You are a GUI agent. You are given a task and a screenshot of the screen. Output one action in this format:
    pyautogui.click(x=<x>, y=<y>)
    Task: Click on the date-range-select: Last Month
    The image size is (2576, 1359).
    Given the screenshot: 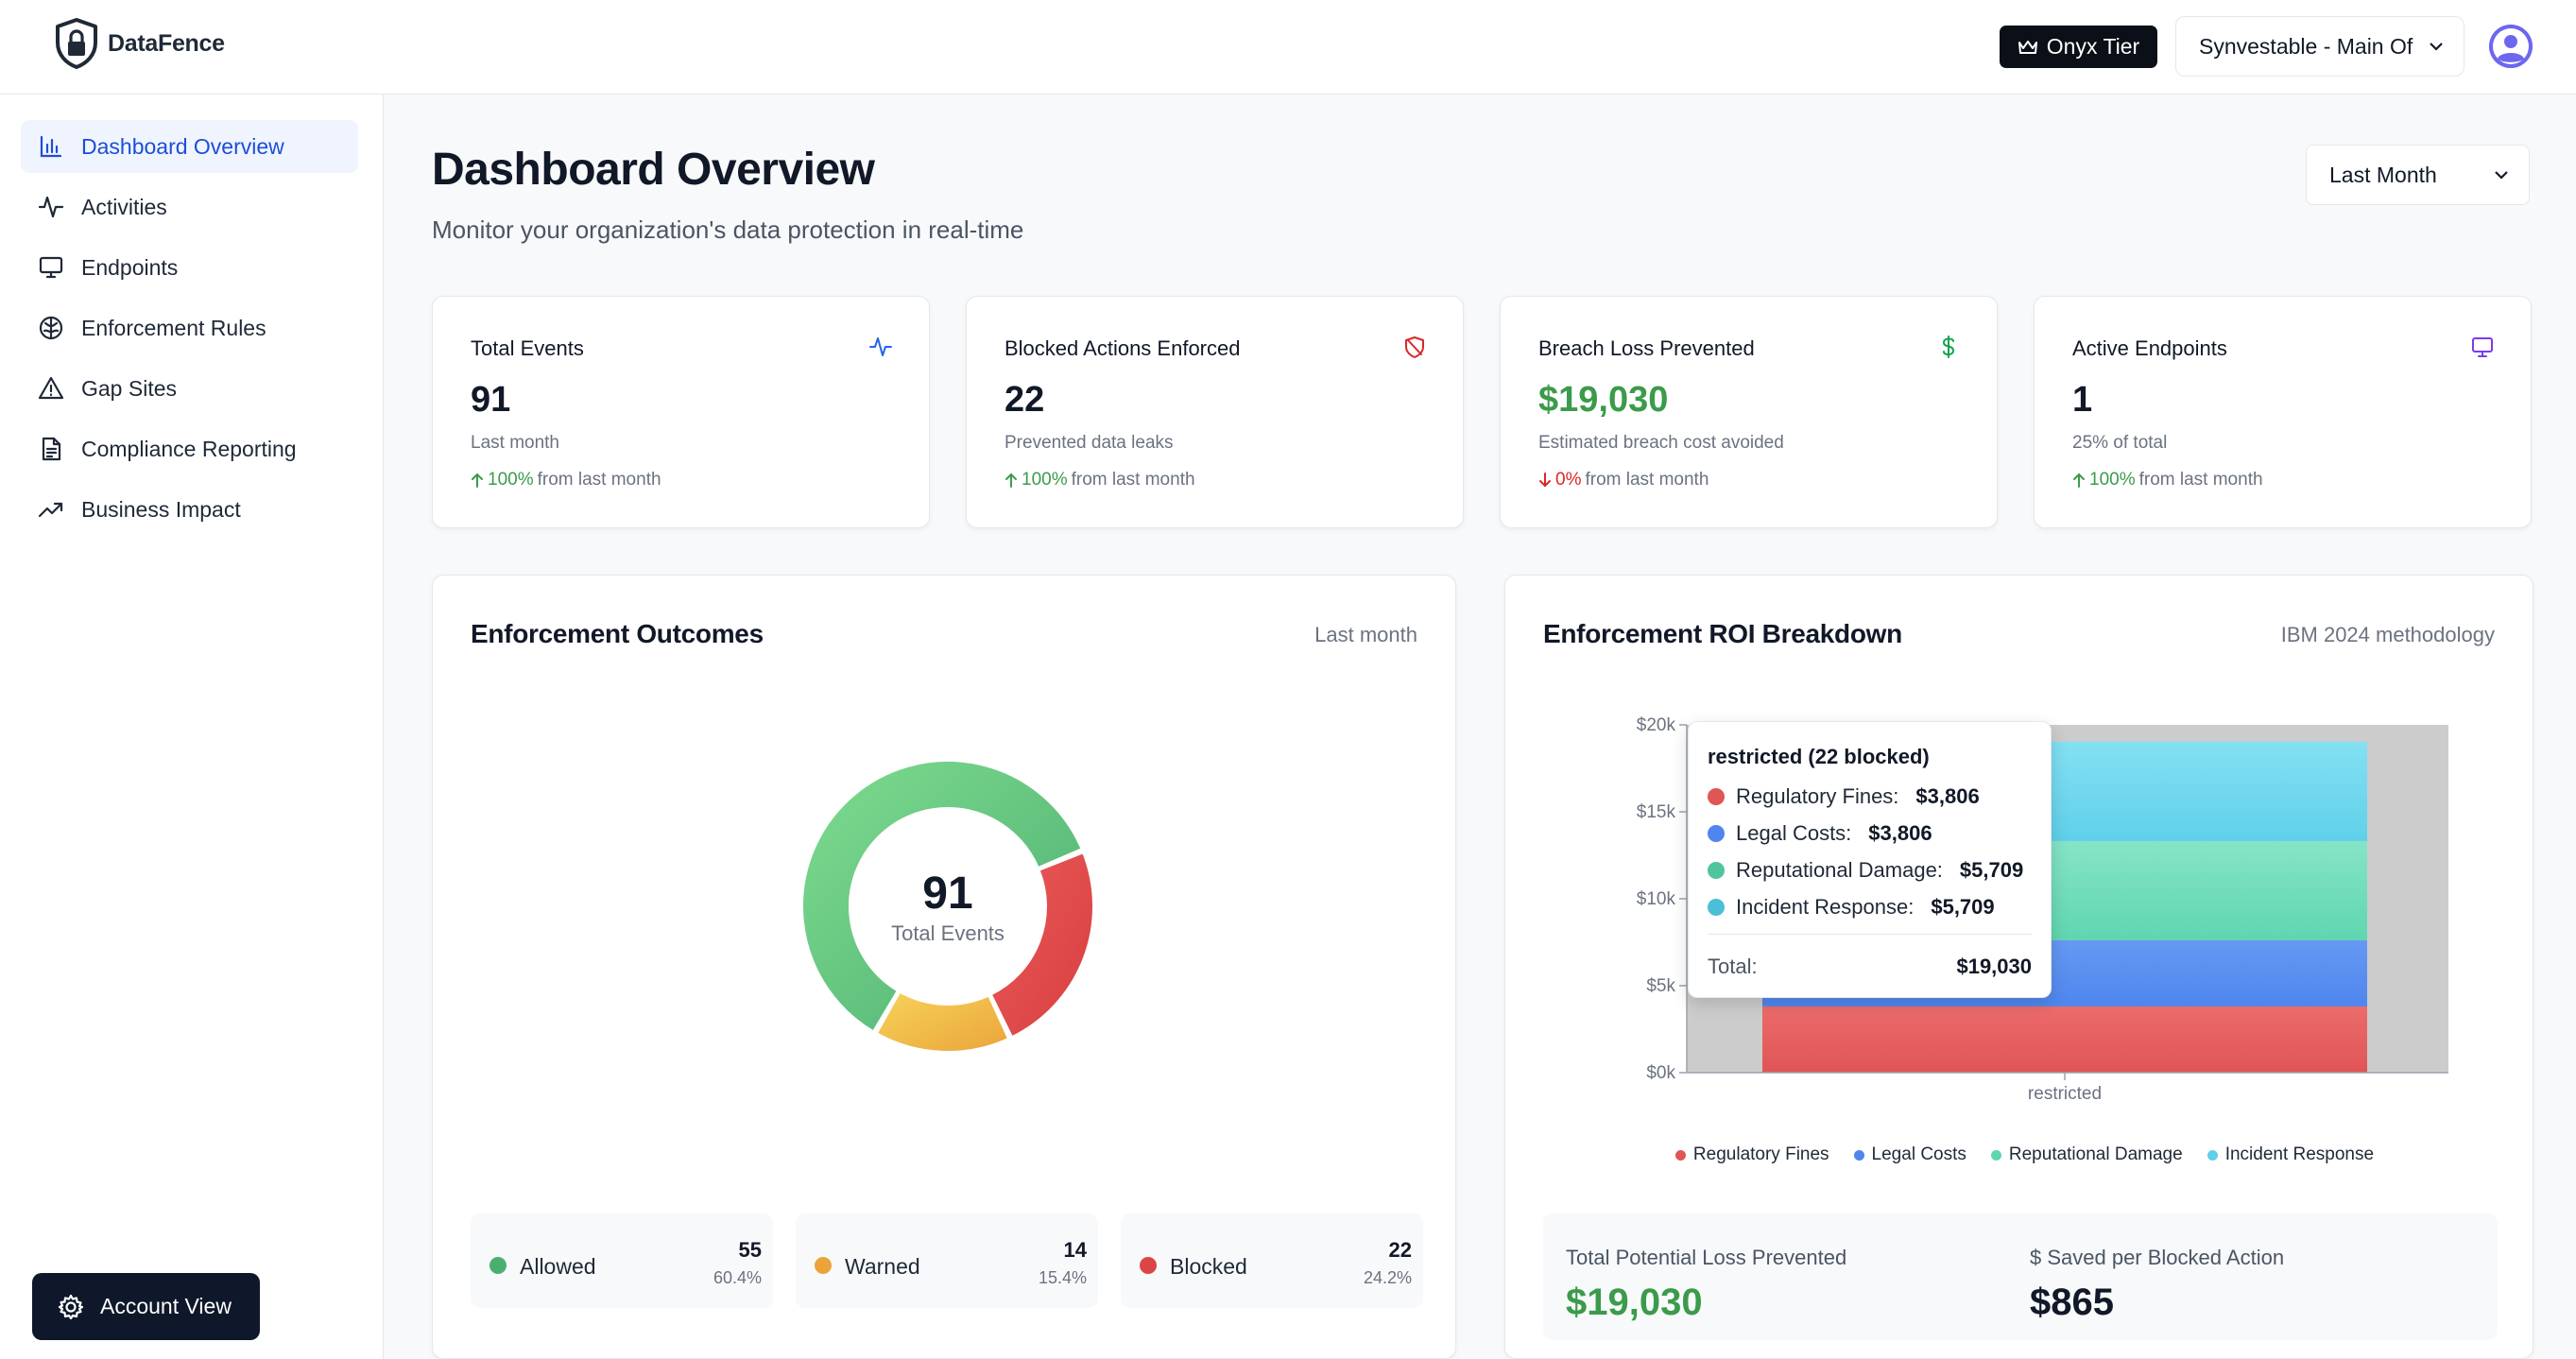 What is the action you would take?
    pyautogui.click(x=2418, y=175)
    